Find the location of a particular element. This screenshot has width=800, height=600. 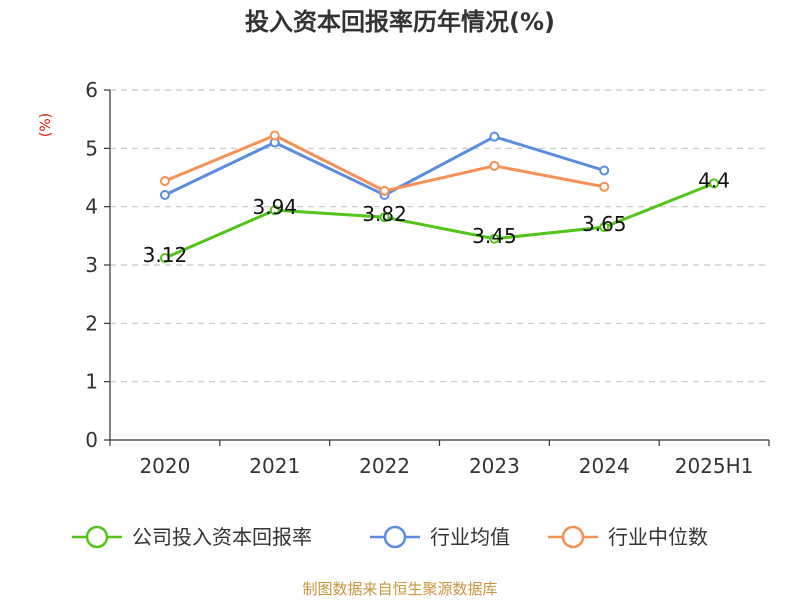

chart-title: 投入资本回报率历年情况(%) is located at coordinates (400, 22).